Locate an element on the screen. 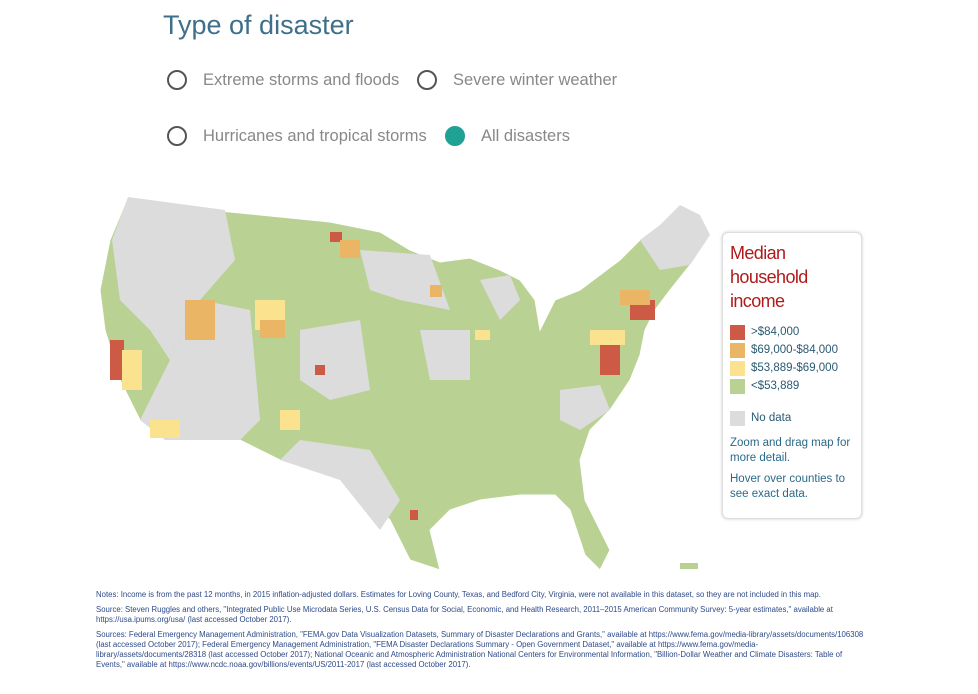 The image size is (978, 694). legend-label: $53,889-$69,000 is located at coordinates (794, 368).